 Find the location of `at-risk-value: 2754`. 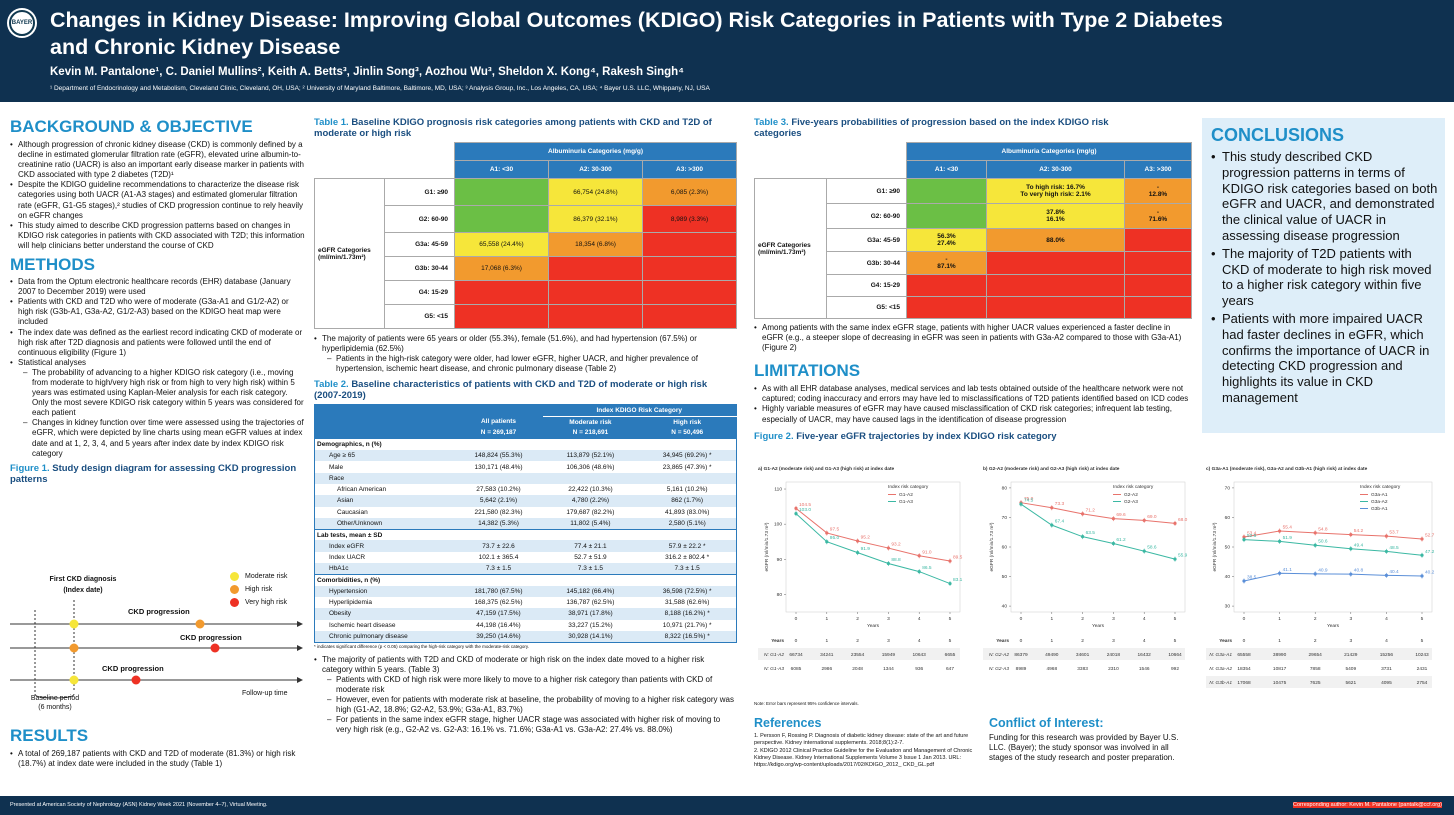

at-risk-value: 2754 is located at coordinates (1422, 683).